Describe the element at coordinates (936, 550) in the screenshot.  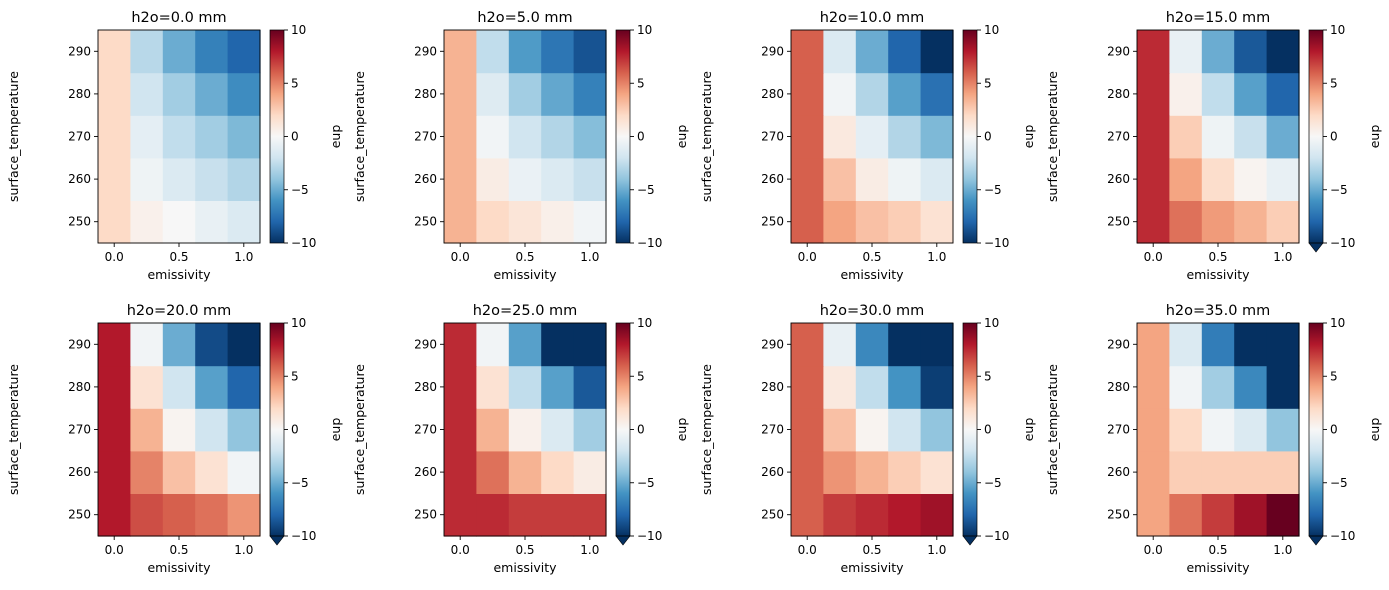
I see `x-tick-label: 1.0` at that location.